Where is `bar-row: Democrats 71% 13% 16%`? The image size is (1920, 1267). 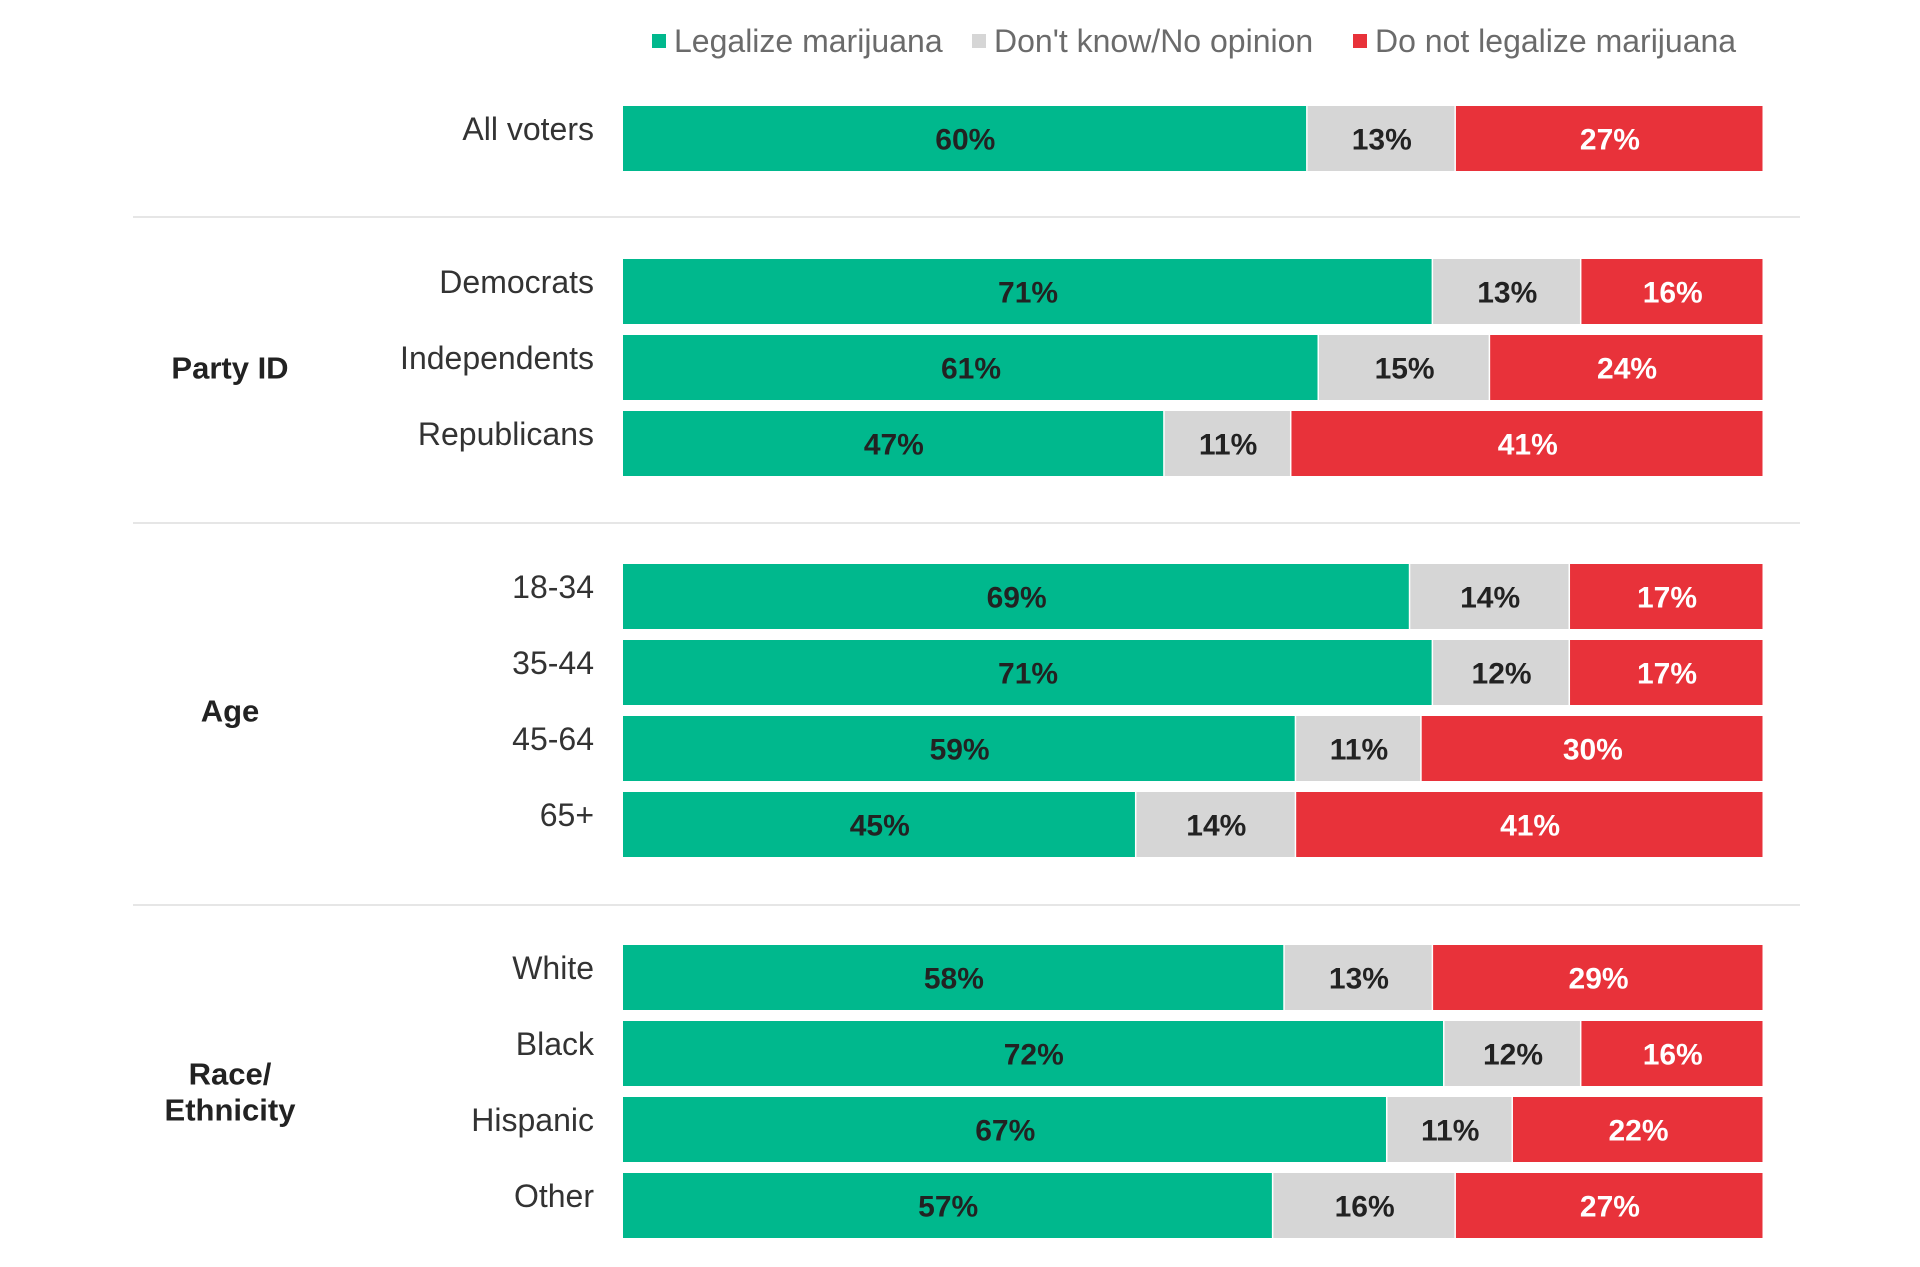
bar-row: Democrats 71% 13% 16% is located at coordinates (1101, 291).